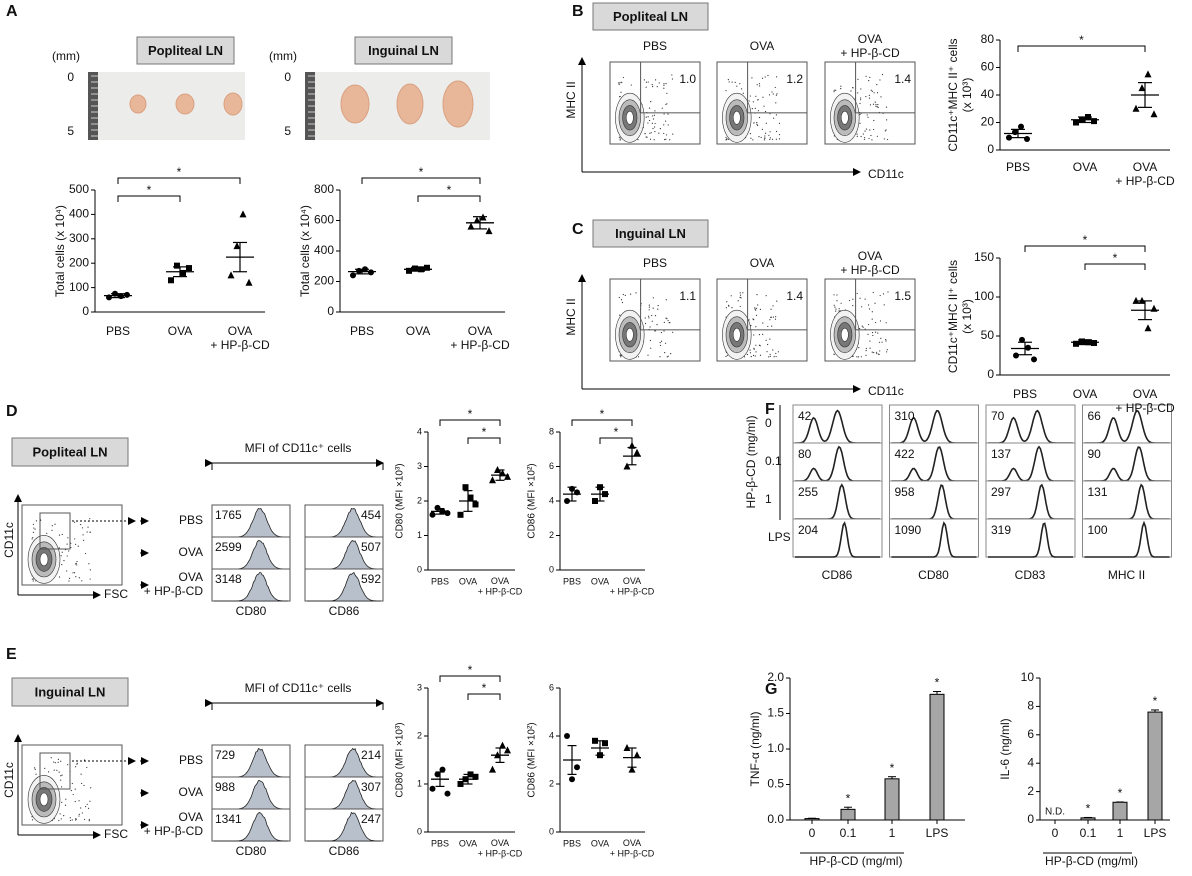  What do you see at coordinates (1005, 748) in the screenshot?
I see `y-axis-label: IL-6 (ng/ml)` at bounding box center [1005, 748].